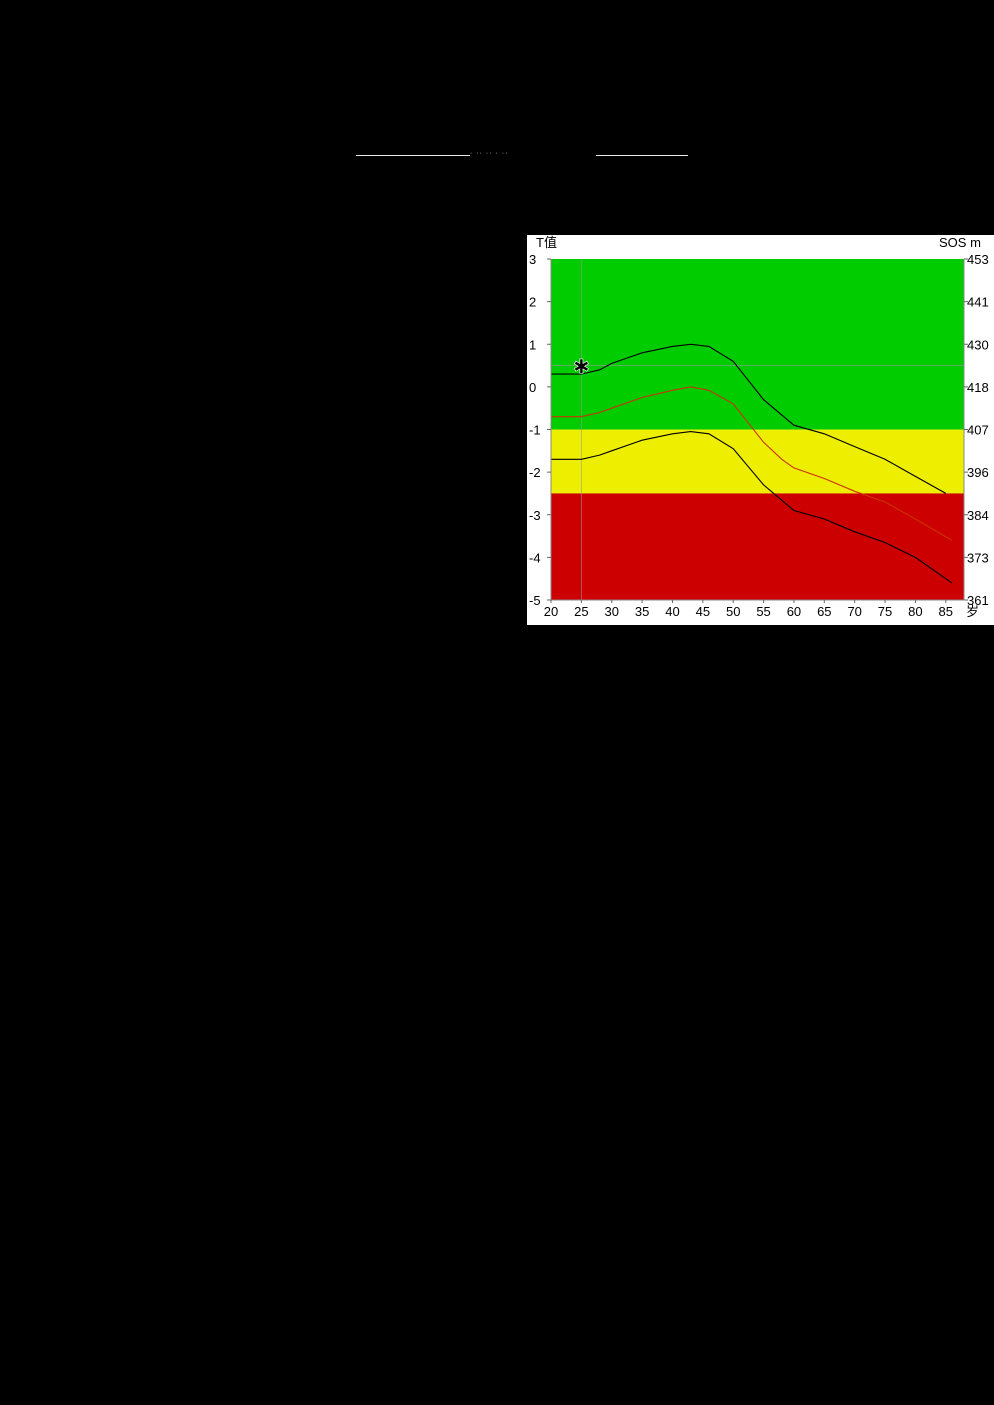 The image size is (994, 1405). Describe the element at coordinates (794, 611) in the screenshot. I see `x-tick-label: 60` at that location.